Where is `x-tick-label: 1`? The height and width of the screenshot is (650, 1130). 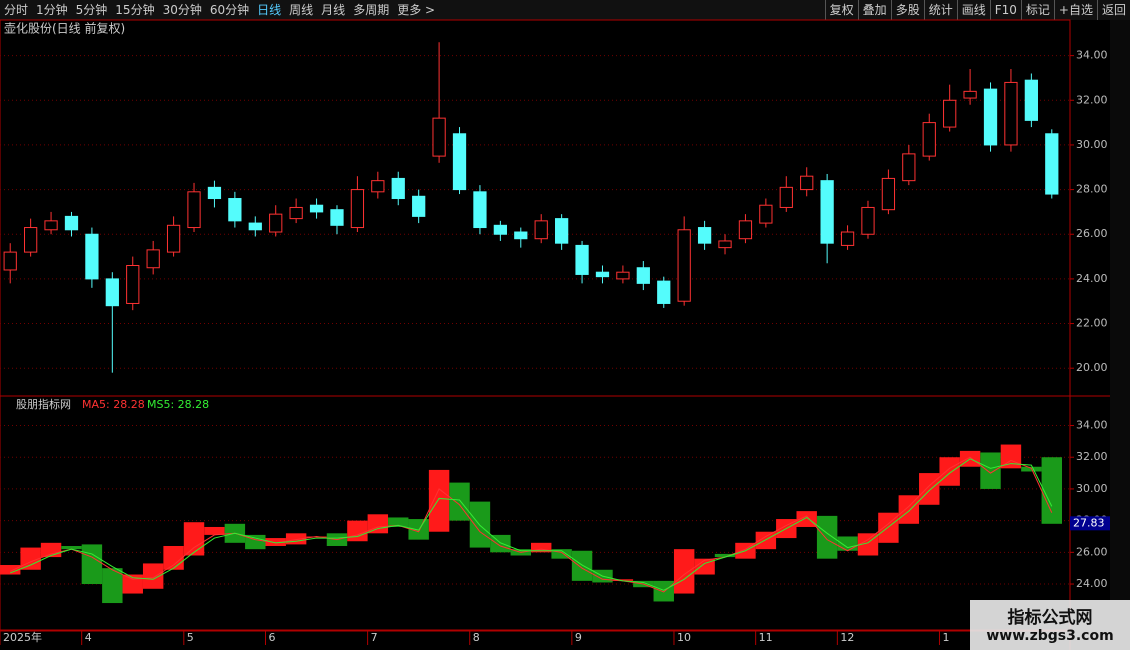 x-tick-label: 1 is located at coordinates (945, 637).